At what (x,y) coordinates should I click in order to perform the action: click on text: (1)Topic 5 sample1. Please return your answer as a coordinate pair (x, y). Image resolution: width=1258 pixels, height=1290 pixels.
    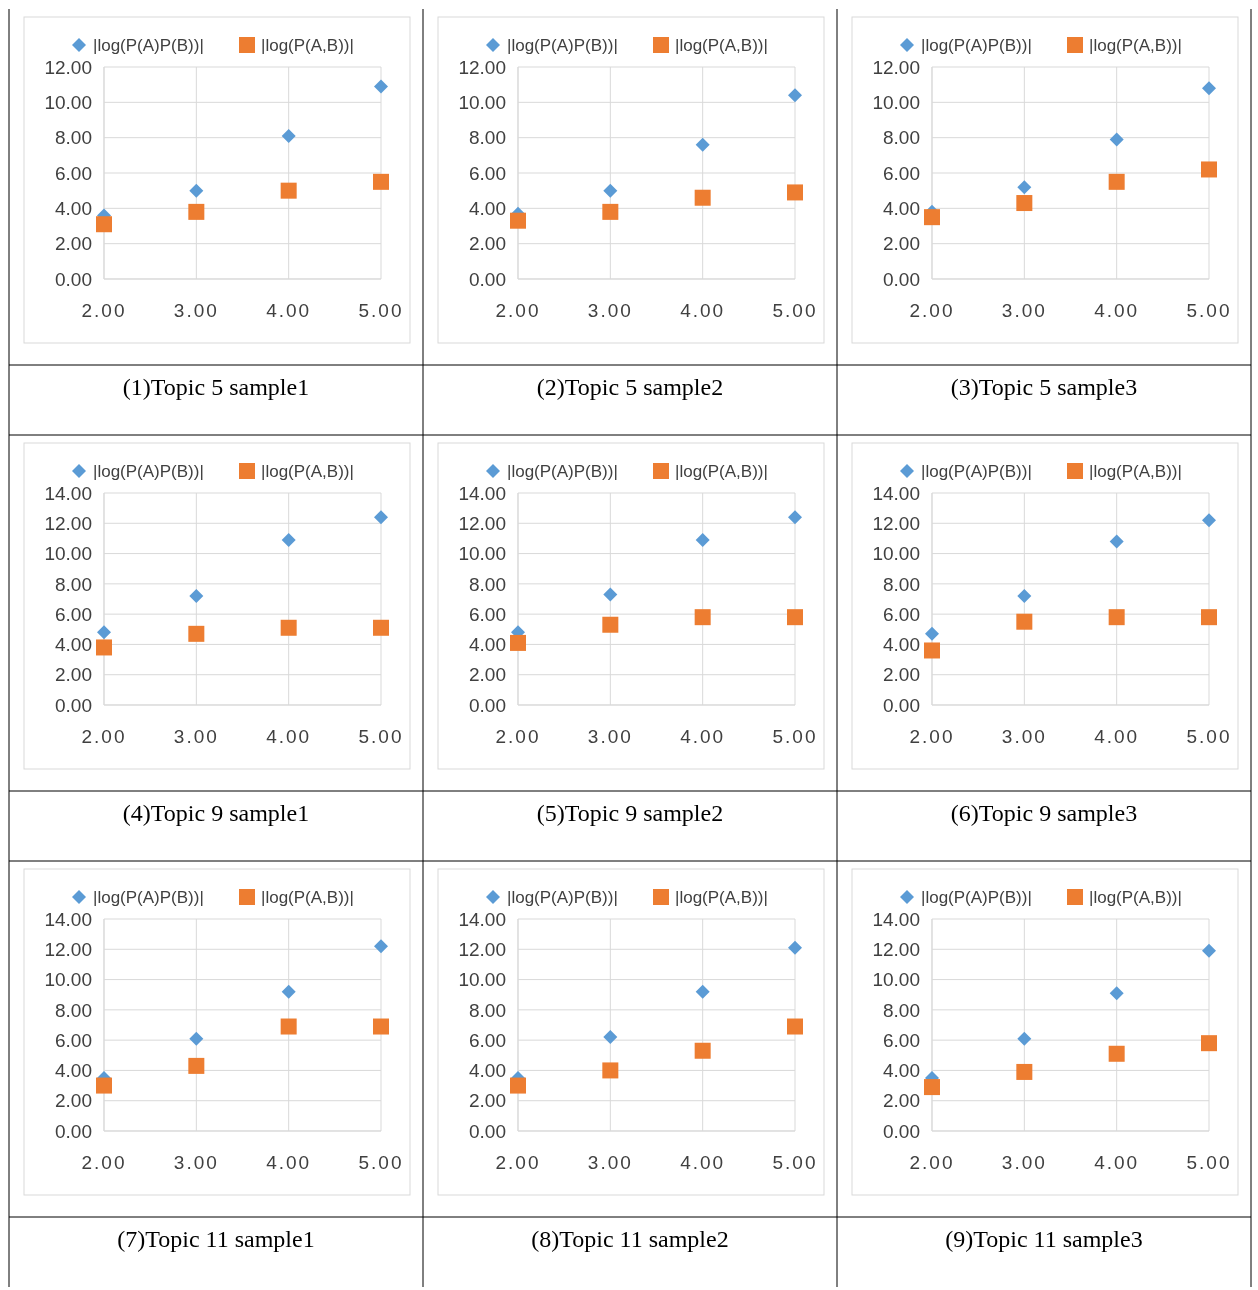
    Looking at the image, I should click on (216, 387).